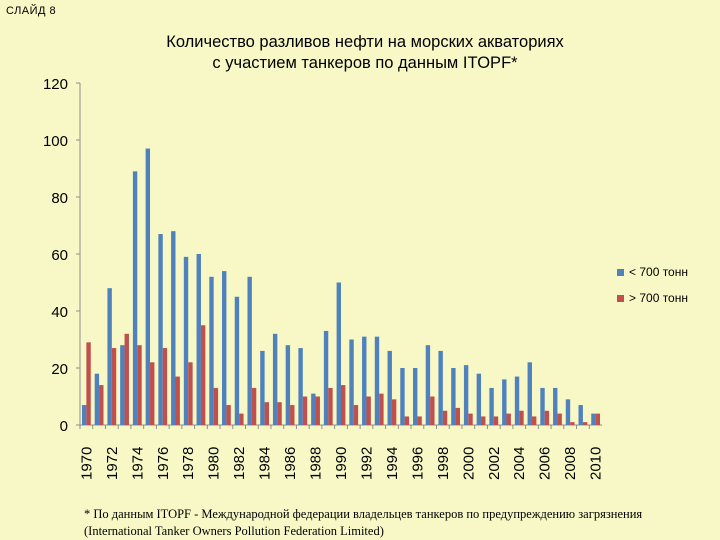  What do you see at coordinates (275, 379) in the screenshot?
I see `bar-small-1985` at bounding box center [275, 379].